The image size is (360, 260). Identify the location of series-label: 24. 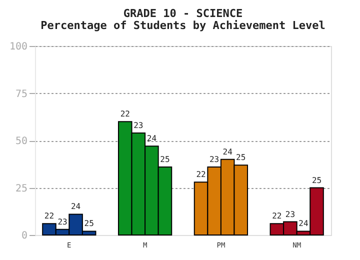
(75, 207).